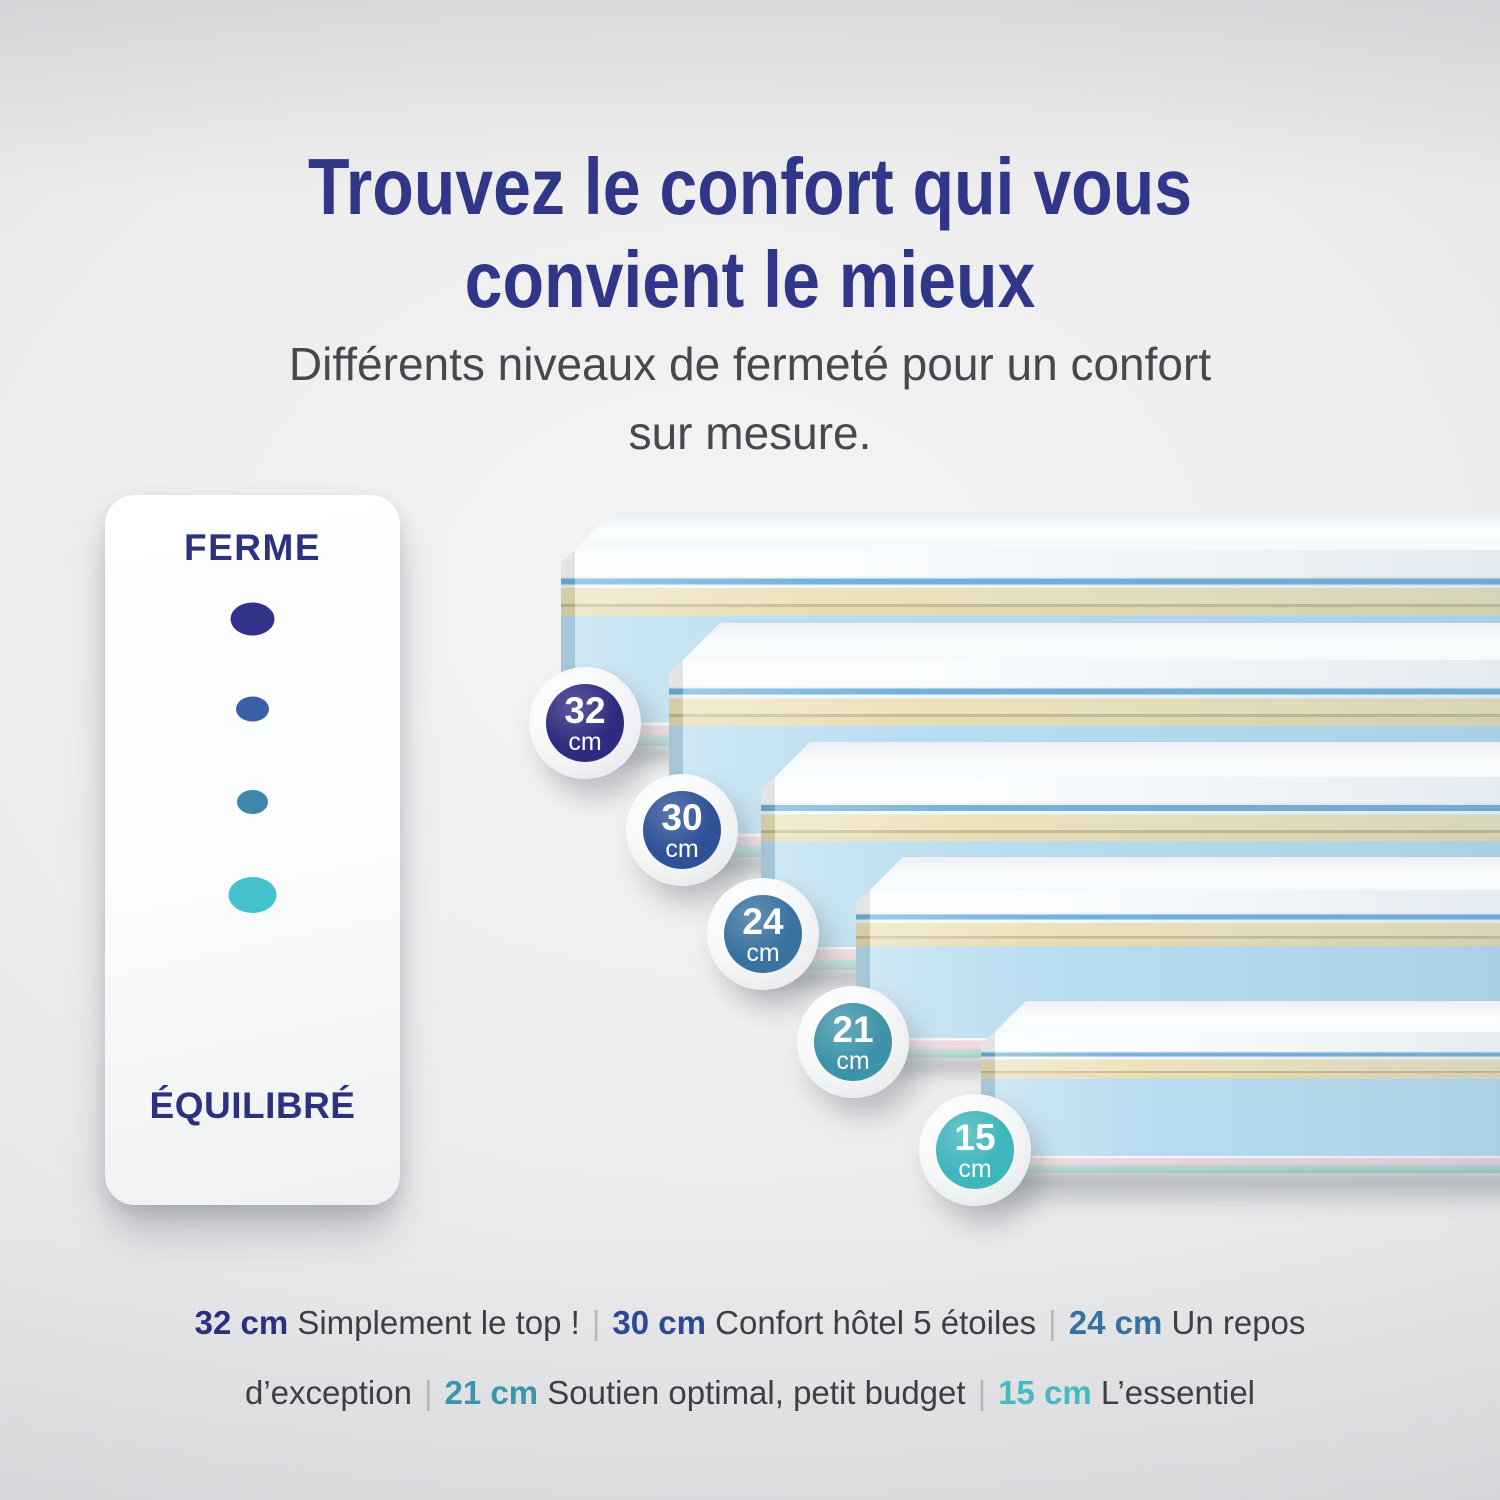 The width and height of the screenshot is (1500, 1500). I want to click on size-badge-circle: 24 cm, so click(763, 934).